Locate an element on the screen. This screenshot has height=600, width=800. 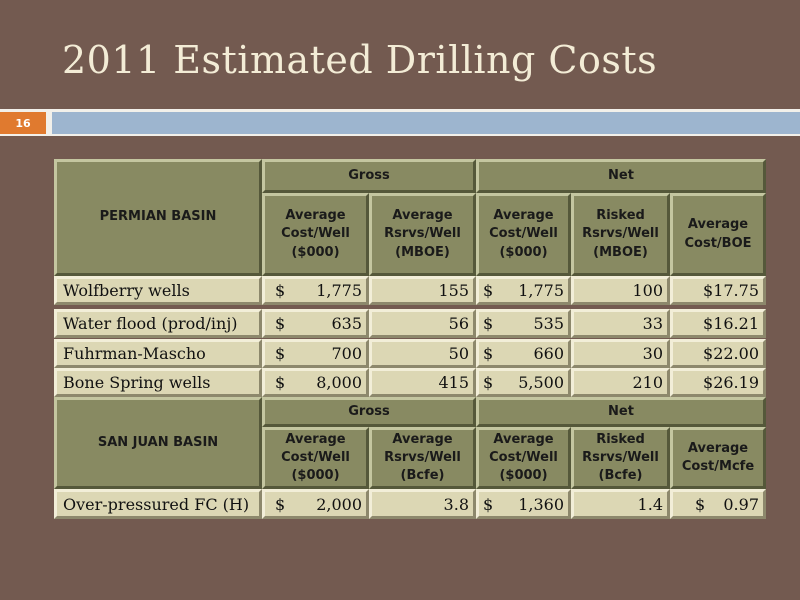
value: 5,500 is located at coordinates (541, 382).